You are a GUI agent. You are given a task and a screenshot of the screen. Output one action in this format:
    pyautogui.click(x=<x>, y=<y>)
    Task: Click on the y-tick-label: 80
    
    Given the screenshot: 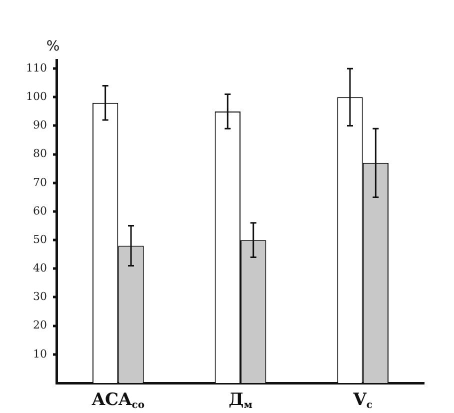 What is the action you would take?
    pyautogui.click(x=39, y=153)
    